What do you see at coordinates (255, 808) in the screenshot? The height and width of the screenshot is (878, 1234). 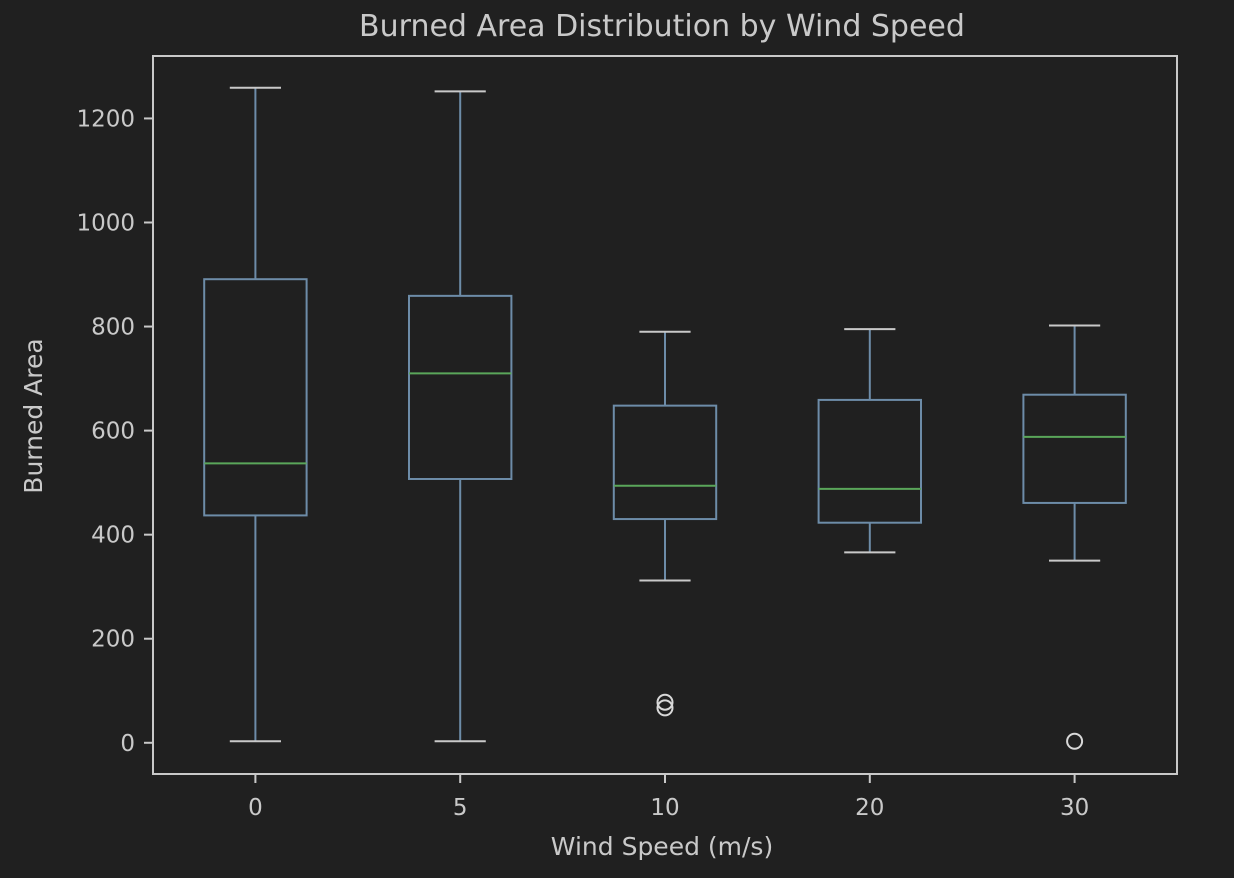 I see `x-tick-label: 0` at bounding box center [255, 808].